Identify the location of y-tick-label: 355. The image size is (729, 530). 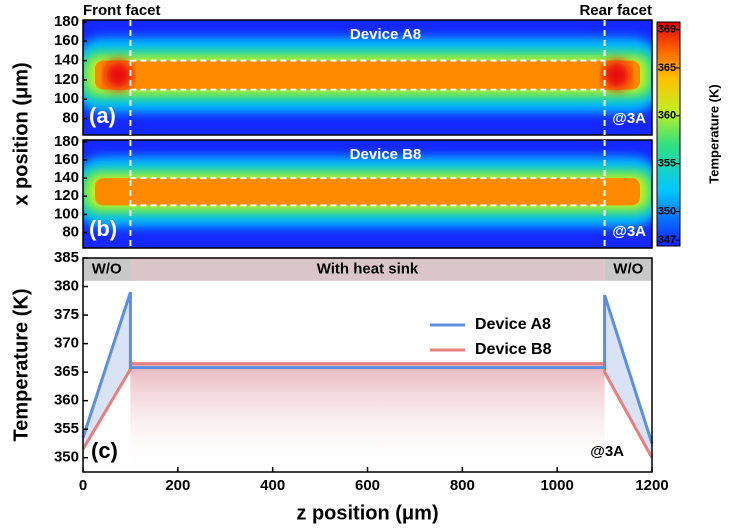
(66, 428).